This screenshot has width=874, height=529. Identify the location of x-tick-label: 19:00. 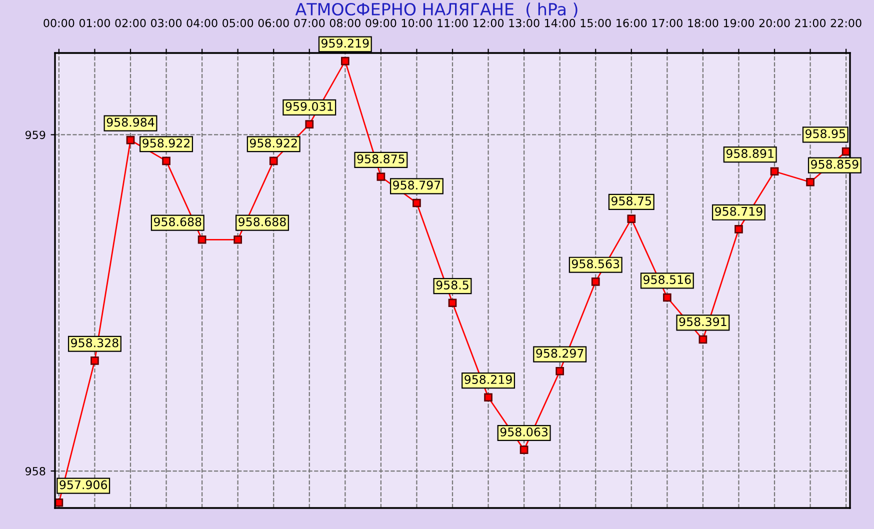
(739, 23).